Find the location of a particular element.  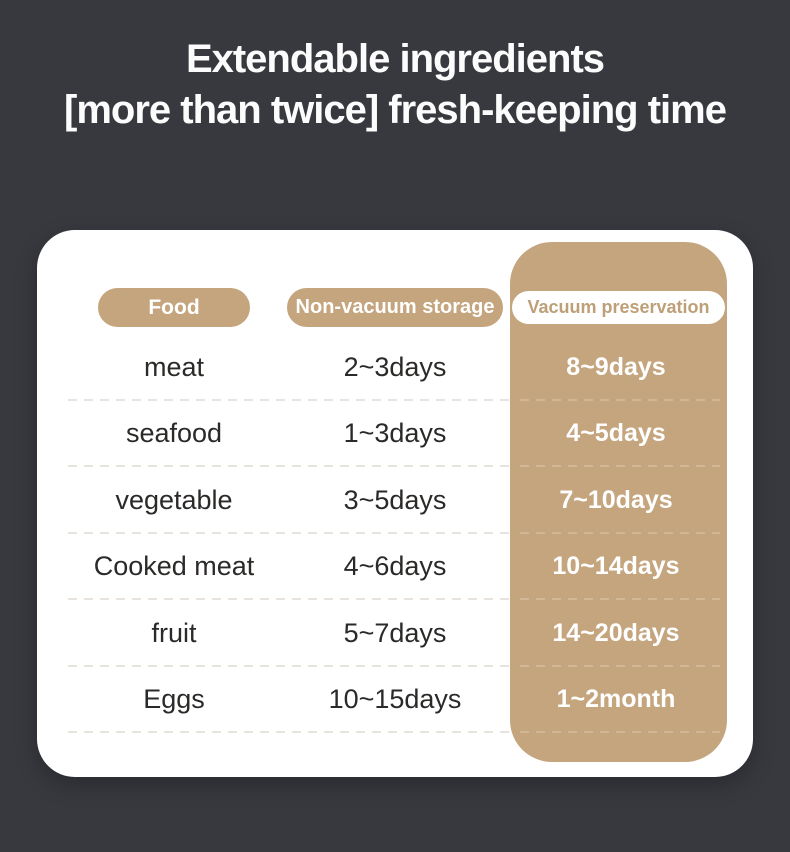

non-vacuum-cell: 4~6days is located at coordinates (395, 566).